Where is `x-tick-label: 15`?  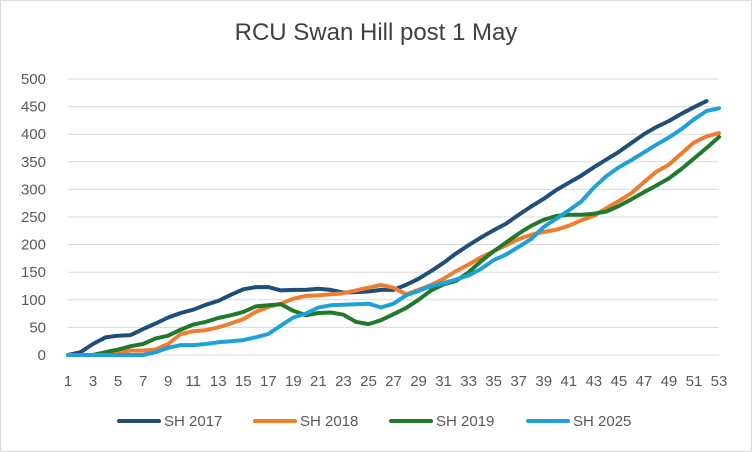 x-tick-label: 15 is located at coordinates (243, 381).